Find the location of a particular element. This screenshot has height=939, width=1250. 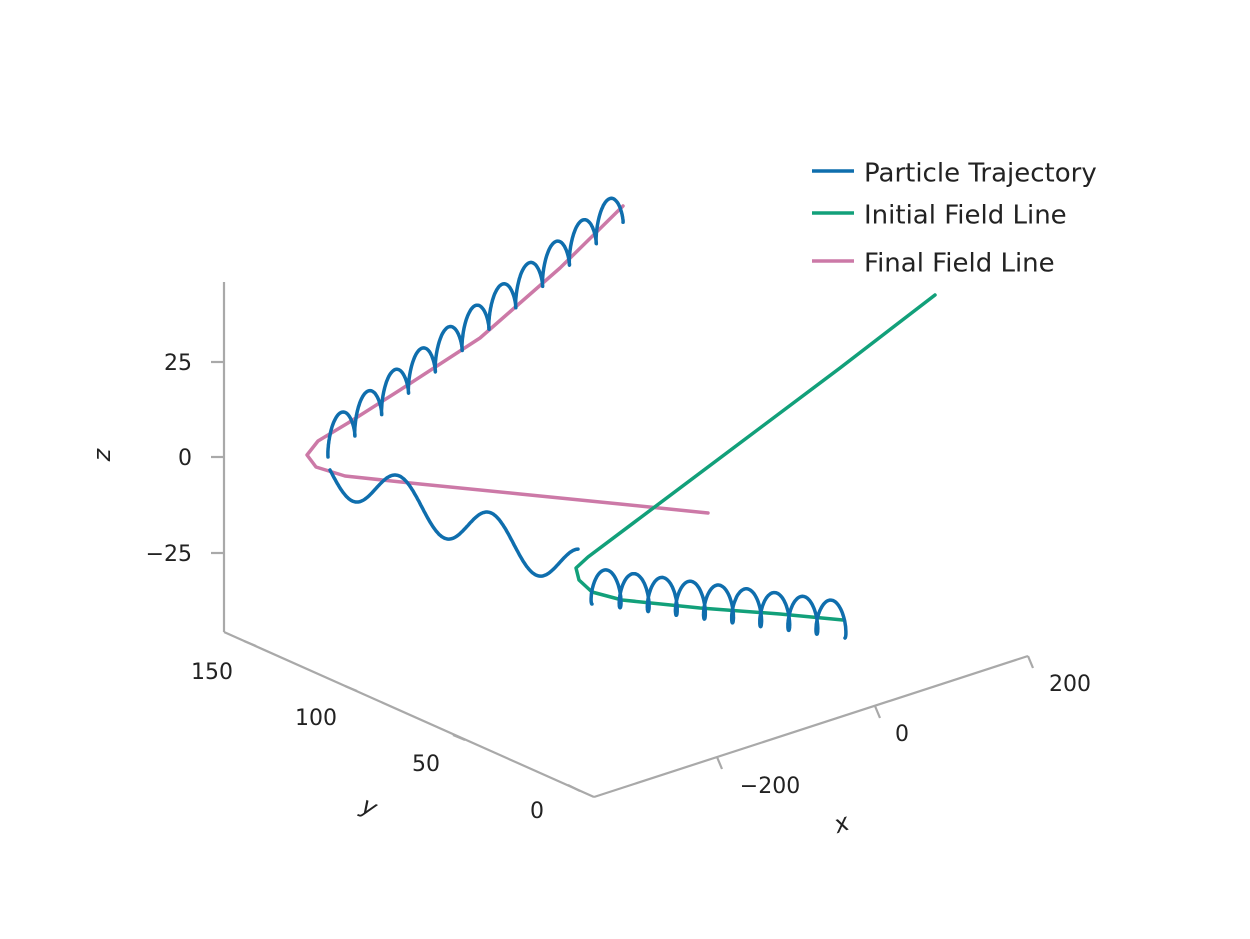

legend-label-final-field-line: Final Field Line is located at coordinates (959, 264).